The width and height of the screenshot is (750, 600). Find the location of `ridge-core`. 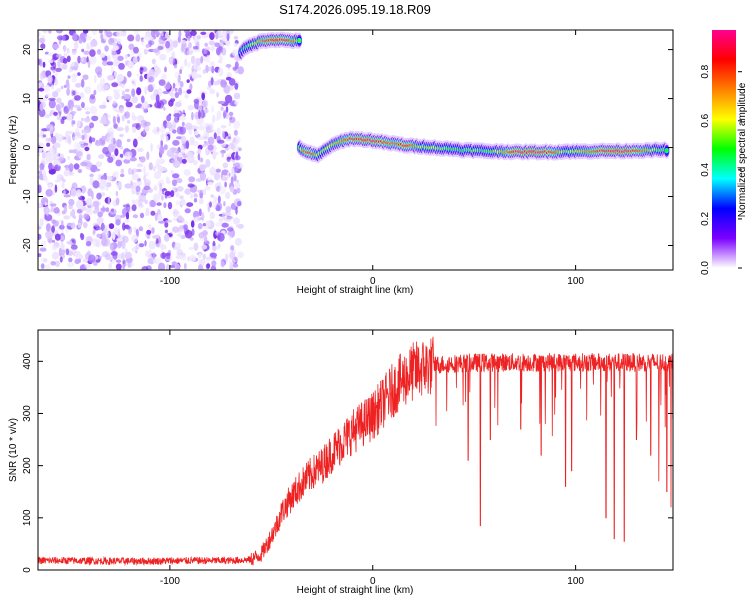

ridge-core is located at coordinates (299, 41).